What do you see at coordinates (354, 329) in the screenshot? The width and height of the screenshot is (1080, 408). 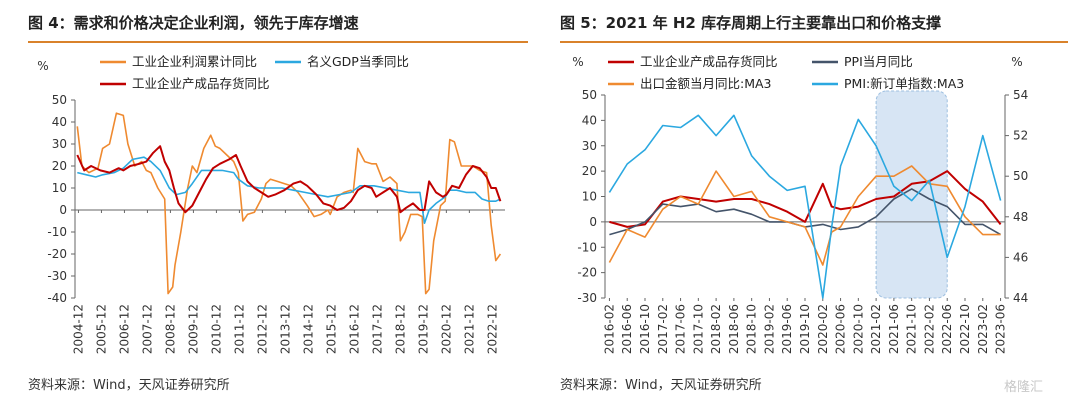 I see `left-x-tick-label: 2016-12` at bounding box center [354, 329].